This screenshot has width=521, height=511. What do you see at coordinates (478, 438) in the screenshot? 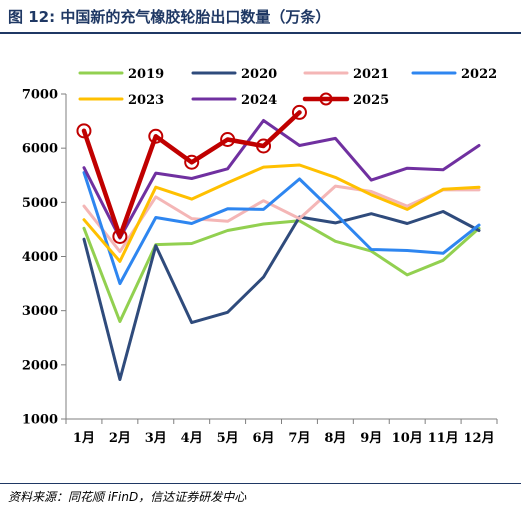
I see `x-tick-label: 12月` at bounding box center [478, 438].